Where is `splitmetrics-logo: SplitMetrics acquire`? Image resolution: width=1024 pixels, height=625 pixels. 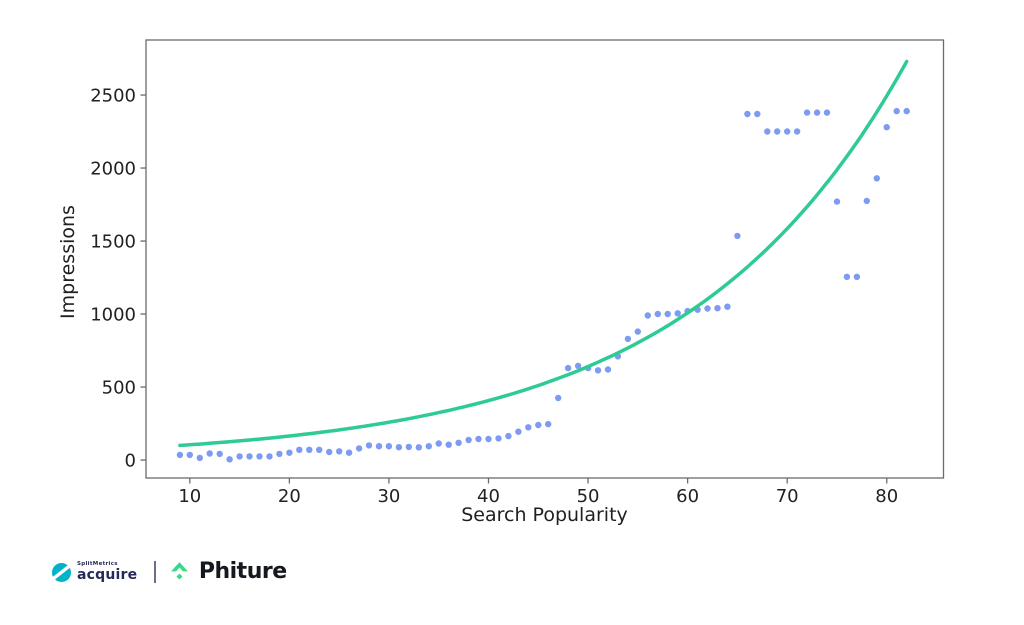
splitmetrics-logo: SplitMetrics acquire is located at coordinates (95, 572).